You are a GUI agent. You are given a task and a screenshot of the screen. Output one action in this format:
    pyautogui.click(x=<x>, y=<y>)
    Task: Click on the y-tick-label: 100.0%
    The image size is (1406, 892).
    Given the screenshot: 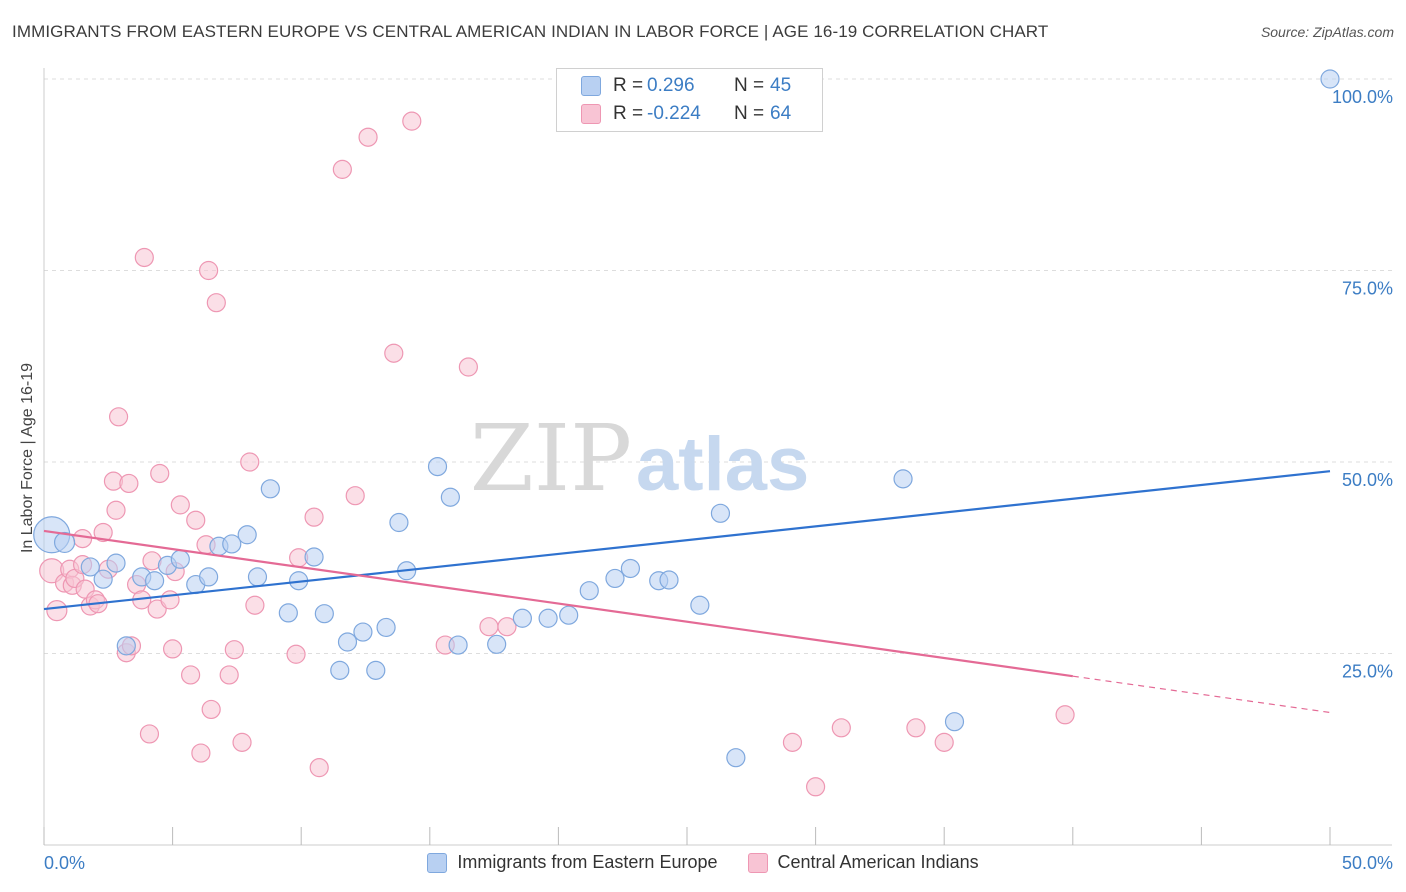 What is the action you would take?
    pyautogui.click(x=1362, y=97)
    